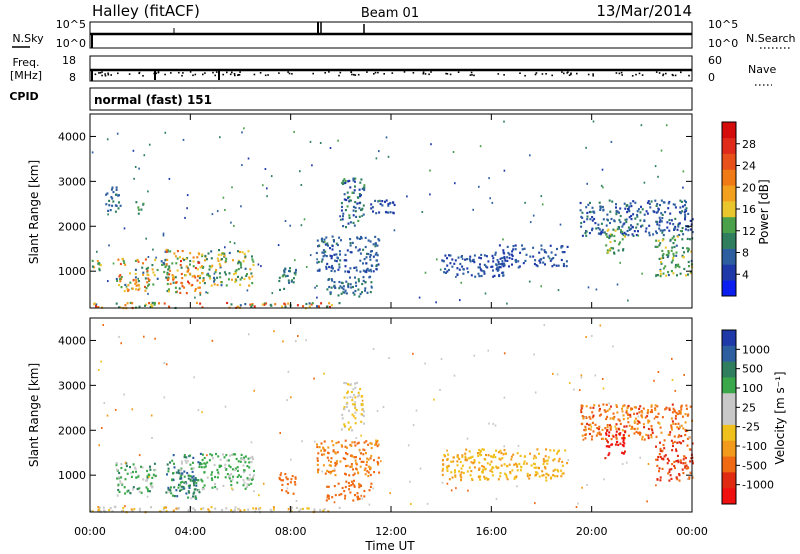 The height and width of the screenshot is (554, 800). What do you see at coordinates (745, 274) in the screenshot?
I see `colorbar-tick-label: 4` at bounding box center [745, 274].